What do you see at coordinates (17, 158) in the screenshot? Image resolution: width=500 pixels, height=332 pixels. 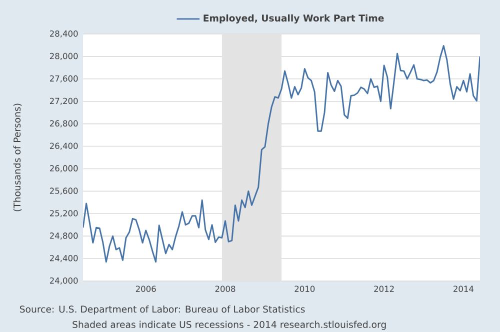 I see `y-axis-title: (Thousands of Persons)` at bounding box center [17, 158].